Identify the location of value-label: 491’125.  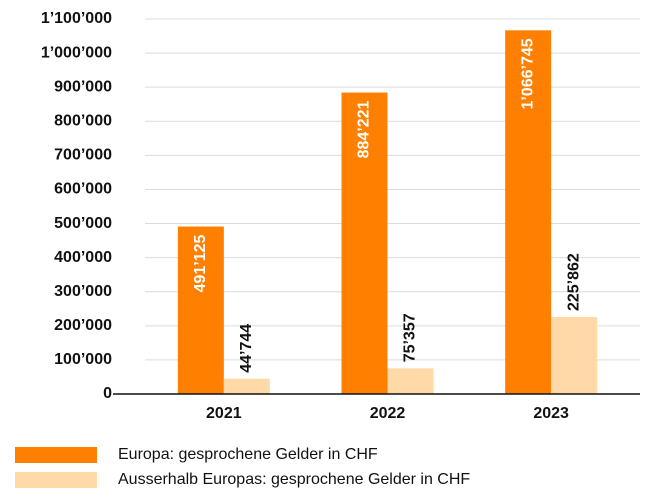
(200, 263).